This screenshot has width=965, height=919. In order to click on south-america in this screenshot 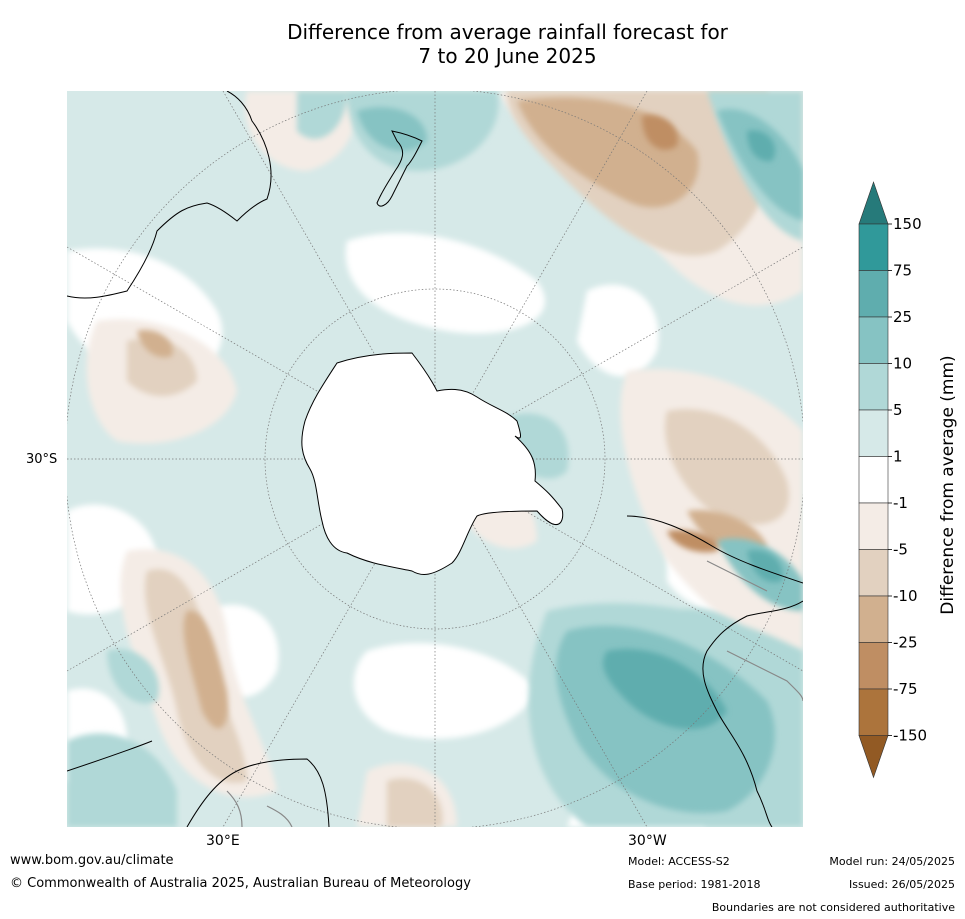, I will do `click(714, 671)`.